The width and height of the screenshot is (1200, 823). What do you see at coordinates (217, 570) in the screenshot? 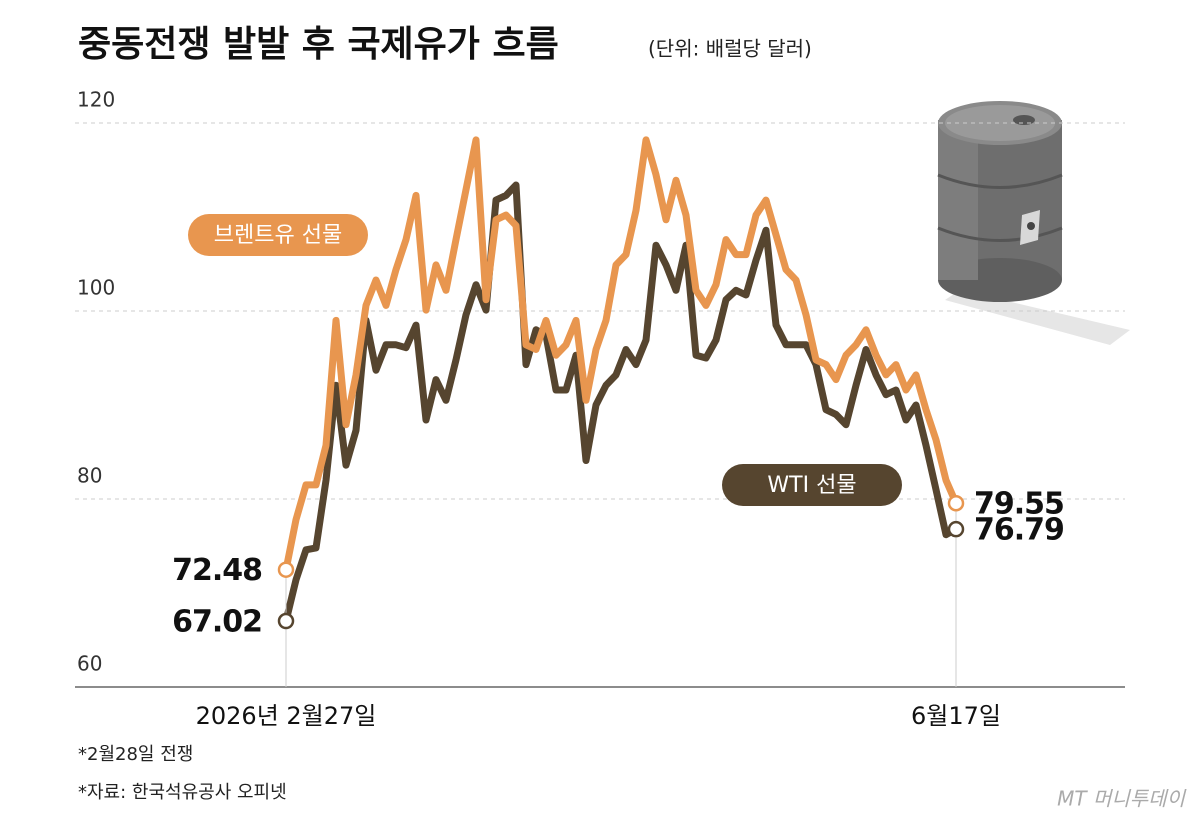
I see `value-label: 72.48` at bounding box center [217, 570].